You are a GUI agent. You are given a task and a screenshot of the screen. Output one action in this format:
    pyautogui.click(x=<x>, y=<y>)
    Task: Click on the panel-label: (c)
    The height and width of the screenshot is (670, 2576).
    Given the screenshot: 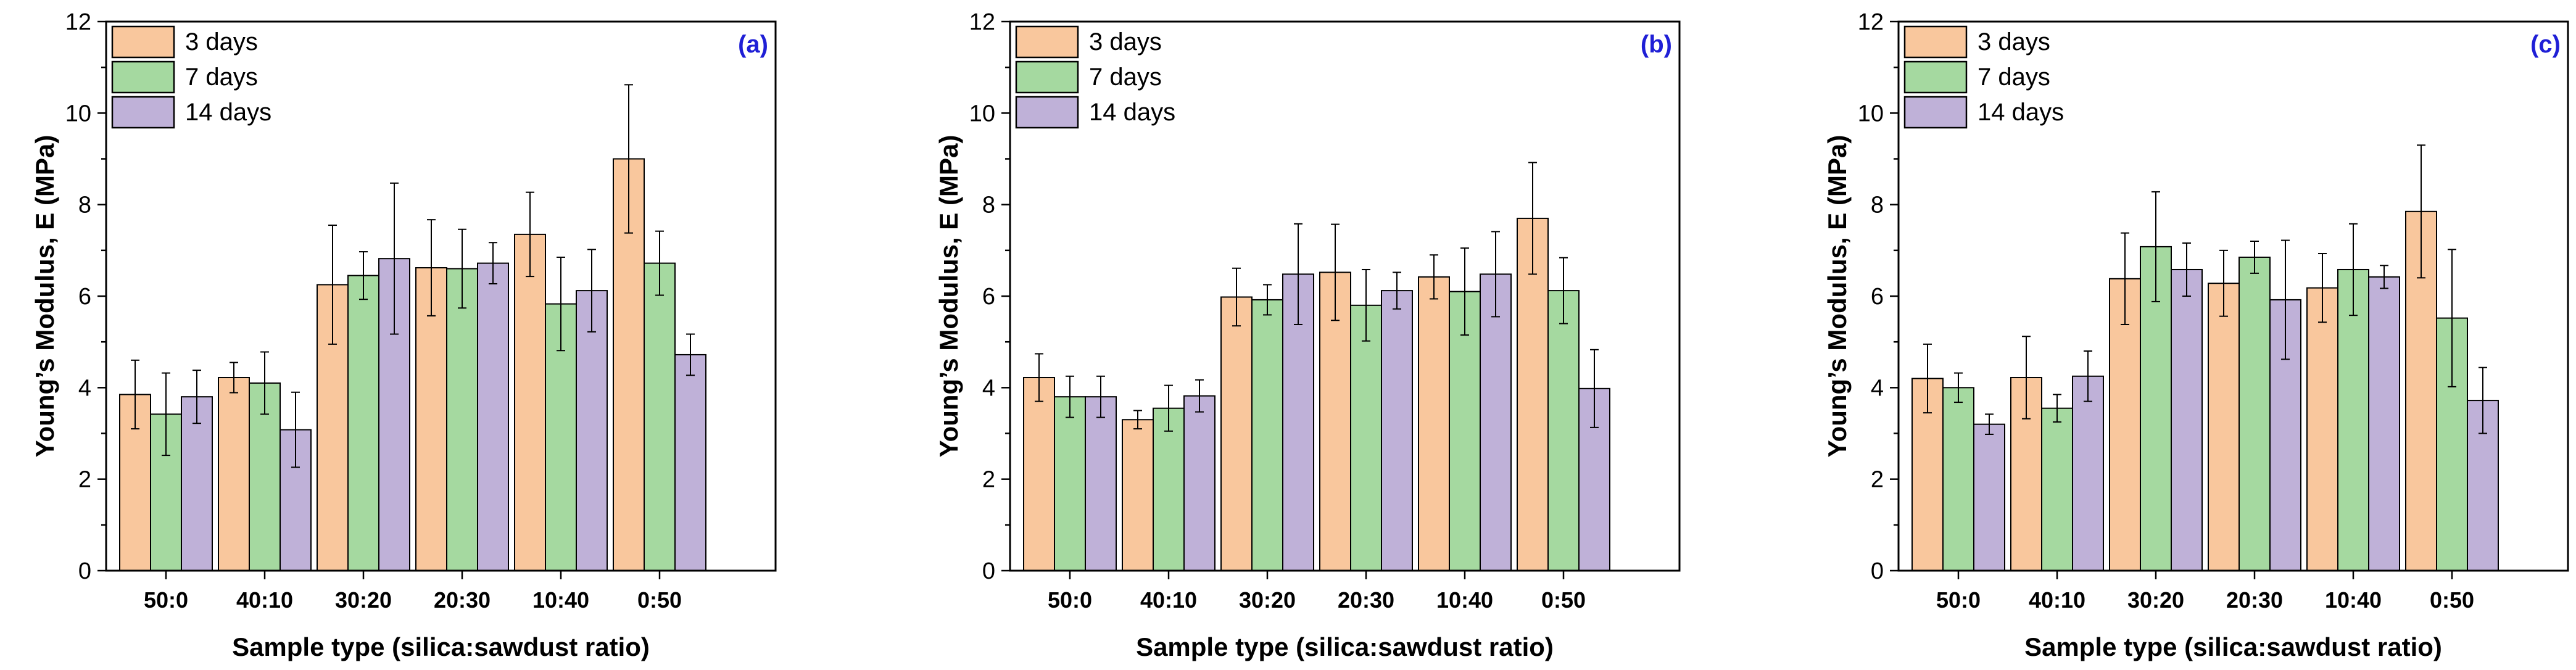 What is the action you would take?
    pyautogui.click(x=2546, y=44)
    